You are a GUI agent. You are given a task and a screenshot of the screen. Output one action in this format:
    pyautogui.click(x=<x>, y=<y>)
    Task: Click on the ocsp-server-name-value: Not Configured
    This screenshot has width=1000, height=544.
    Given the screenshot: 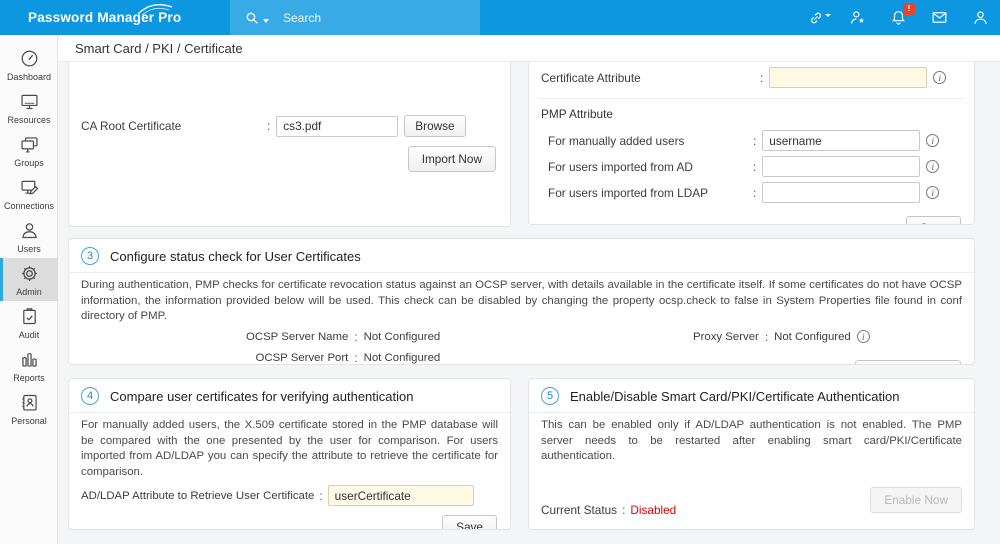 What is the action you would take?
    pyautogui.click(x=402, y=336)
    